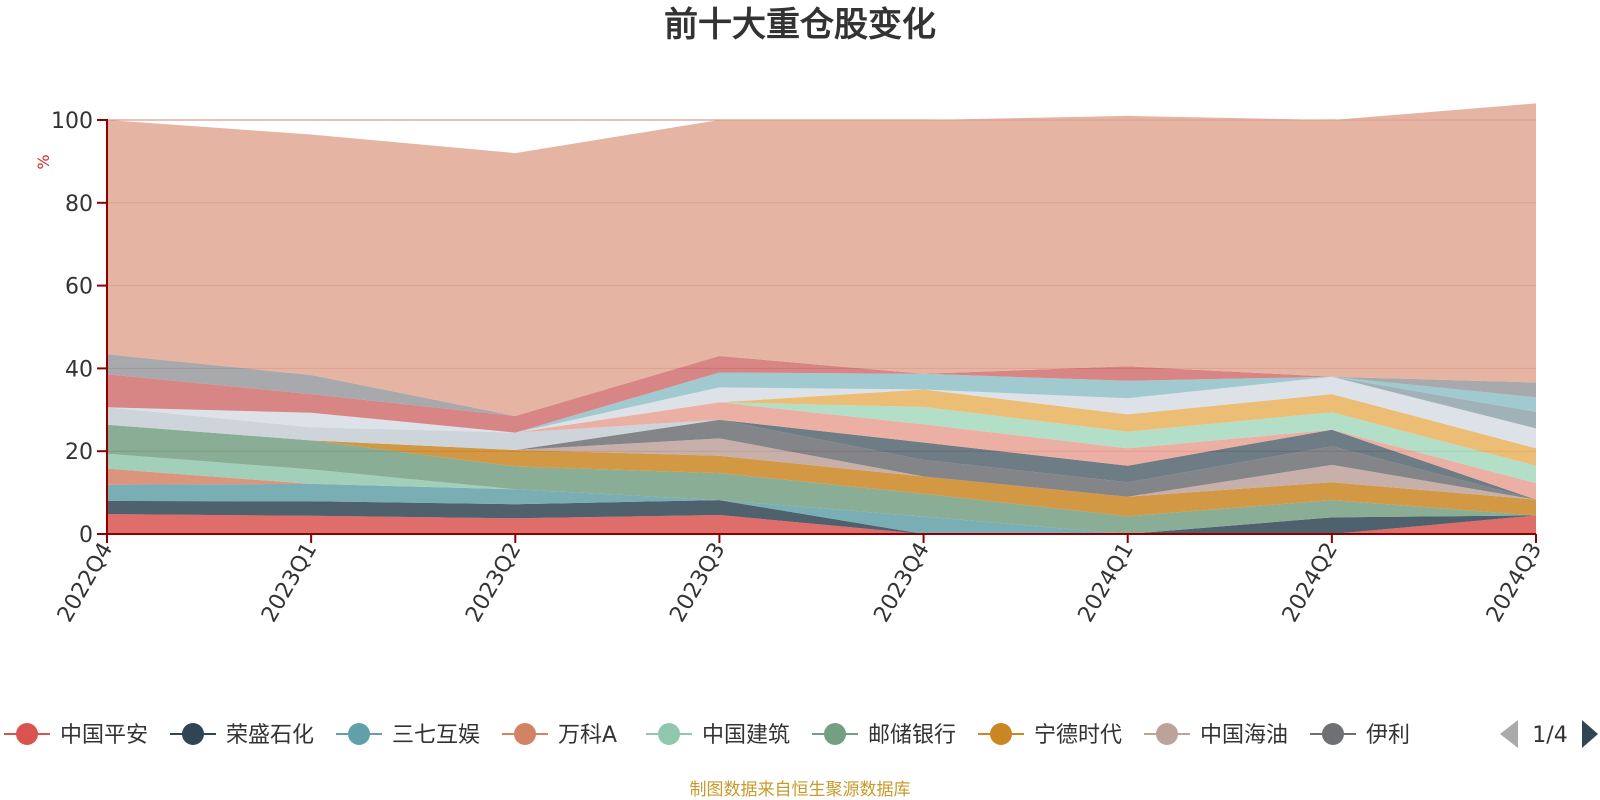  I want to click on legend-label-4: 中国建筑, so click(746, 735).